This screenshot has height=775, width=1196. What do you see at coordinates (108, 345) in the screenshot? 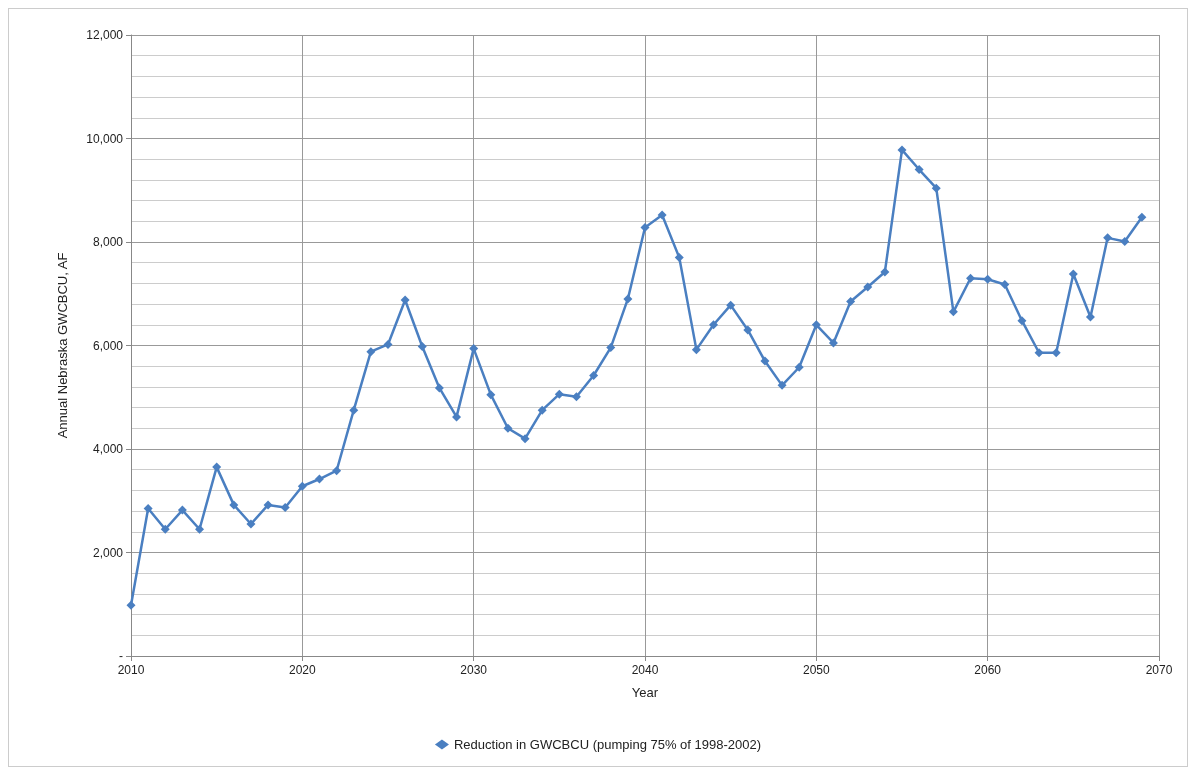
I see `y-tick-label: 6,000` at bounding box center [108, 345].